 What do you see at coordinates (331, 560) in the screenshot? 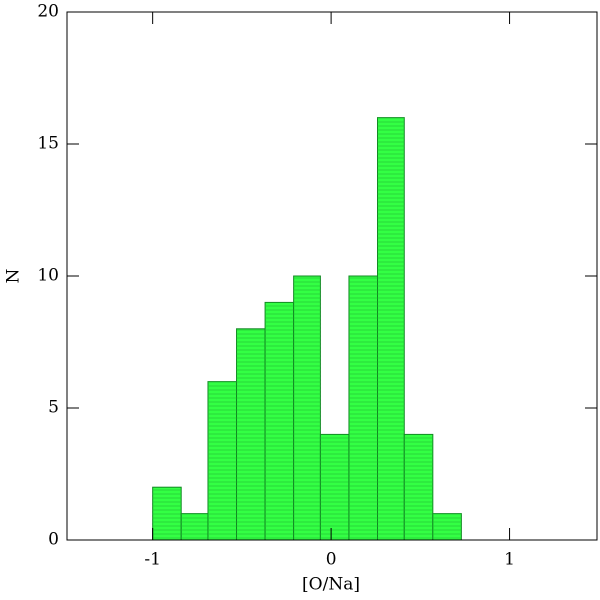
I see `x-tick-label: 0` at bounding box center [331, 560].